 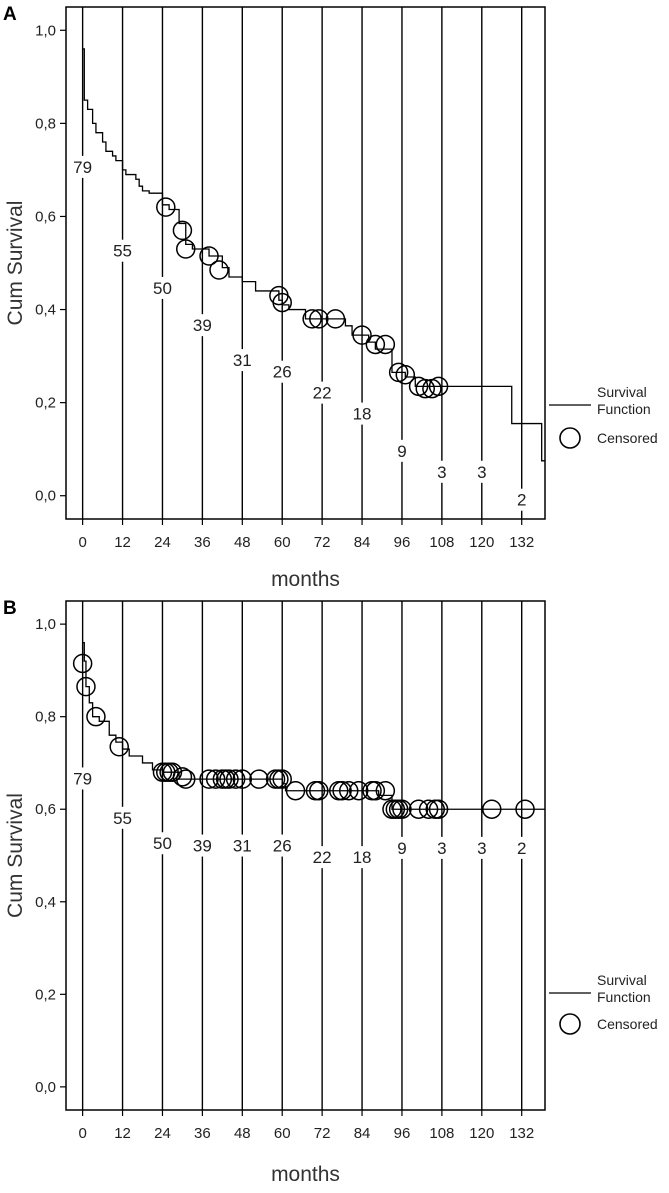 What do you see at coordinates (521, 542) in the screenshot?
I see `x-tick-label: 132` at bounding box center [521, 542].